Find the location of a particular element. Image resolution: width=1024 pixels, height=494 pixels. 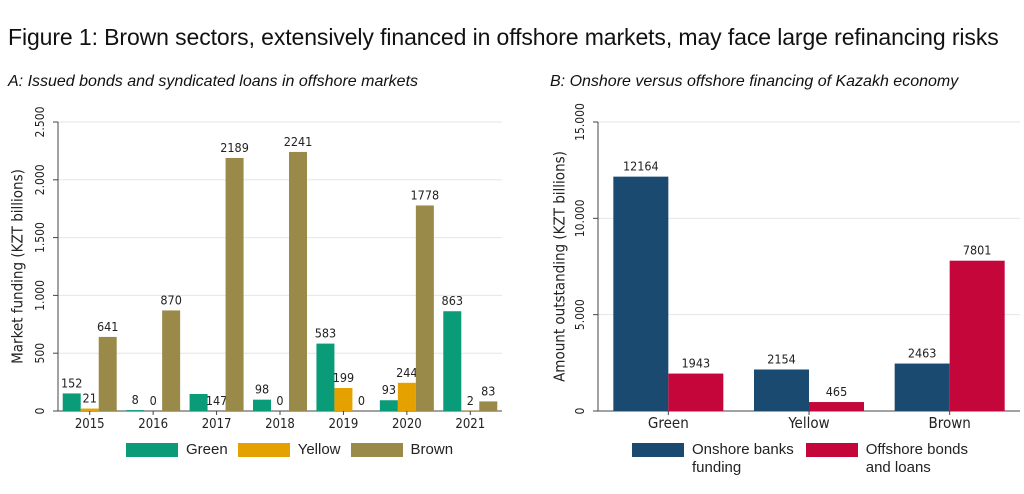

data-label-panel-b-offshore-bonds-and-loans-green: 1943 is located at coordinates (696, 363).